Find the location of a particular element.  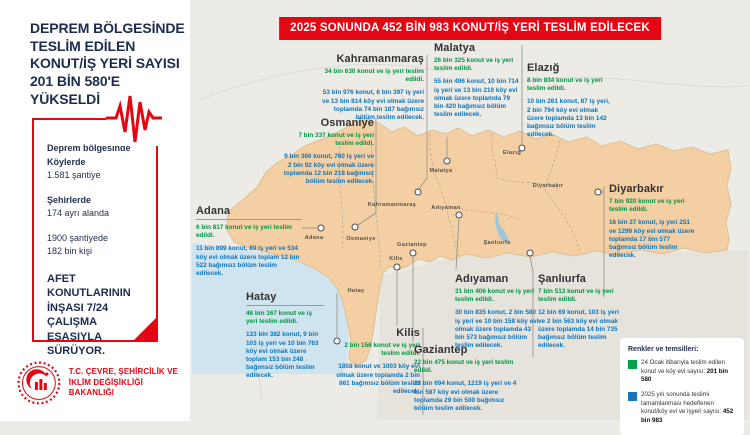

svg-text: Kahramanmaraş is located at coordinates (392, 205).